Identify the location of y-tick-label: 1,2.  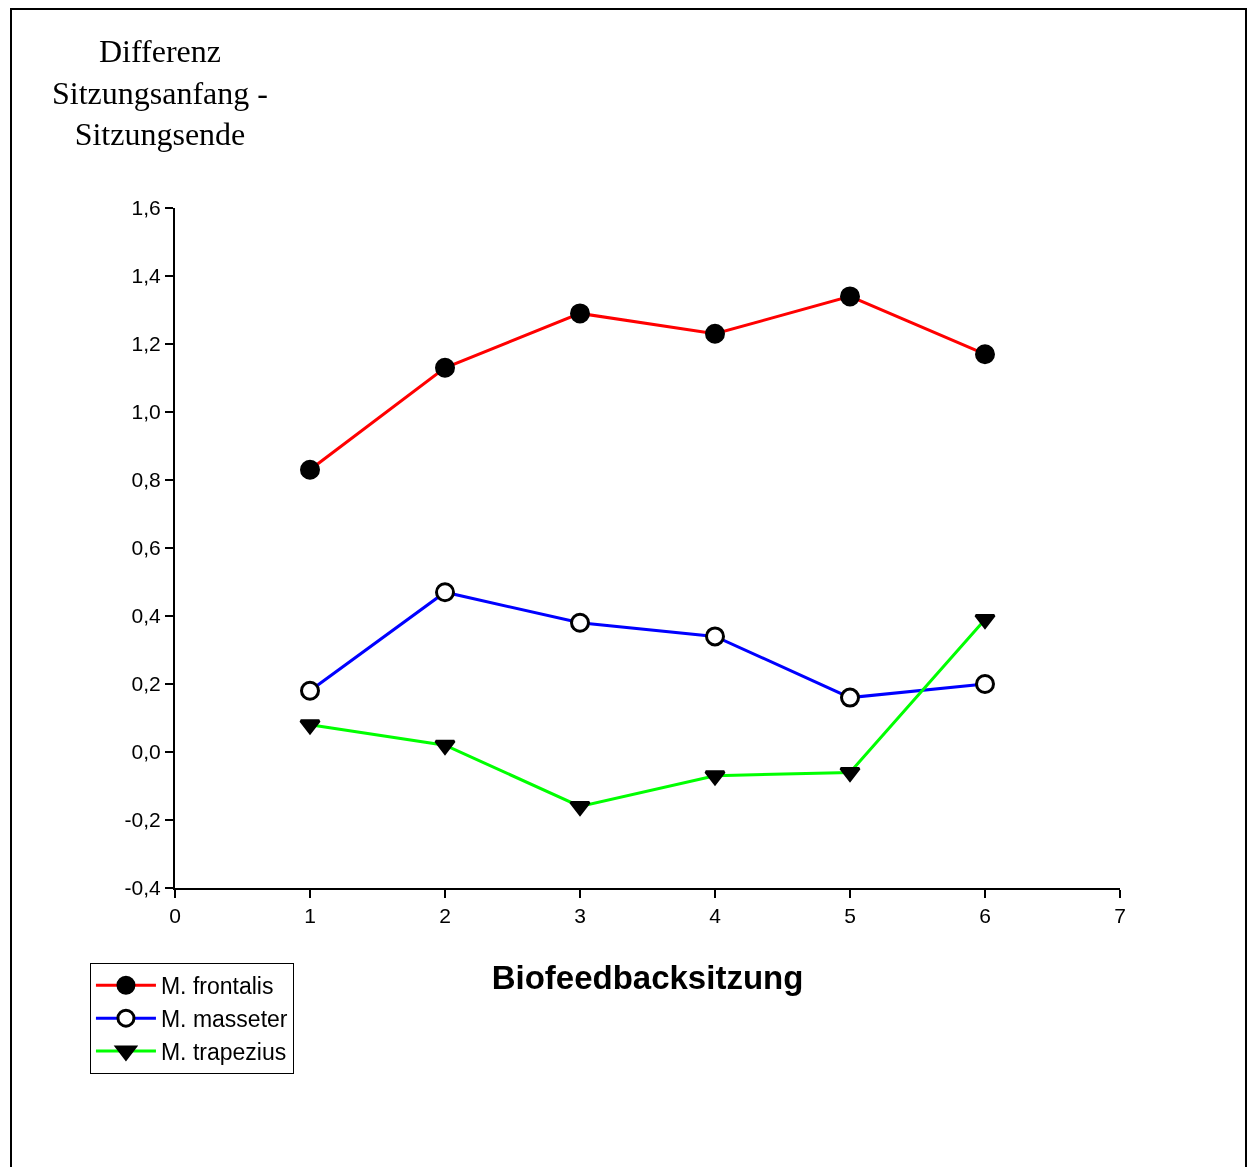
(146, 344).